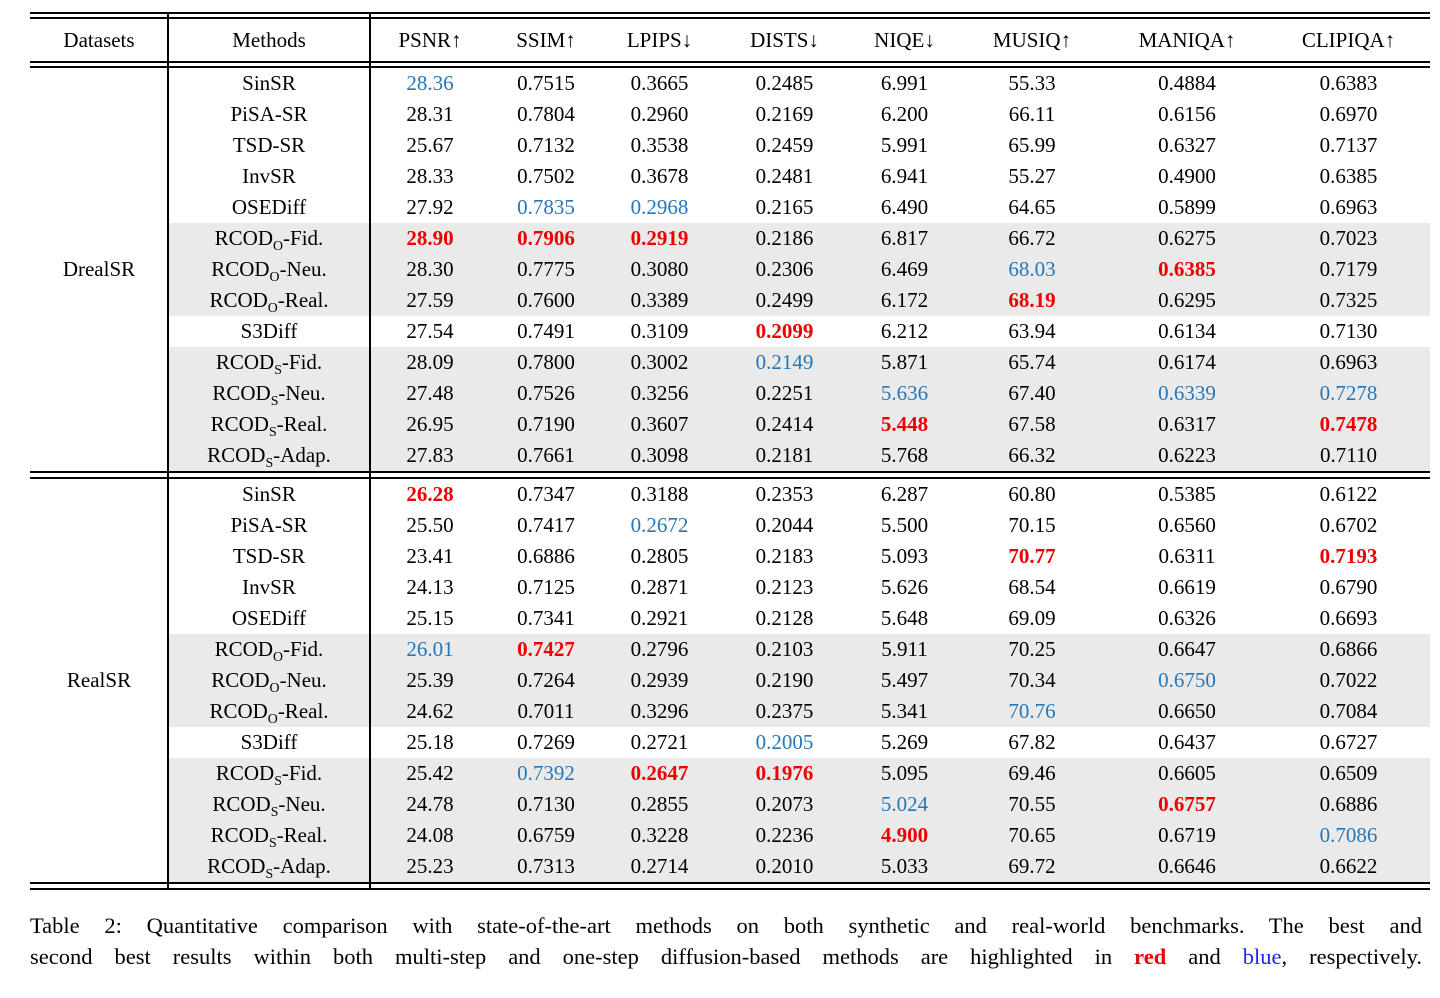 Image resolution: width=1440 pixels, height=998 pixels. What do you see at coordinates (1187, 393) in the screenshot?
I see `metric-value: 0.6339` at bounding box center [1187, 393].